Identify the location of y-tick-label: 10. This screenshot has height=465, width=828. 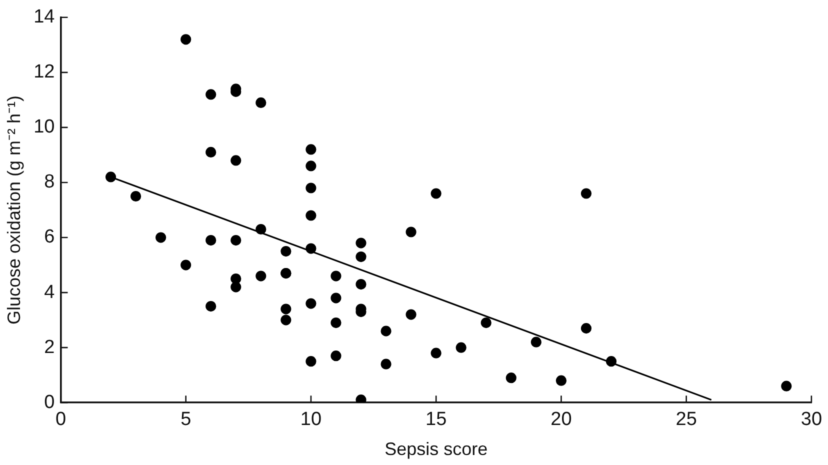
(44, 127).